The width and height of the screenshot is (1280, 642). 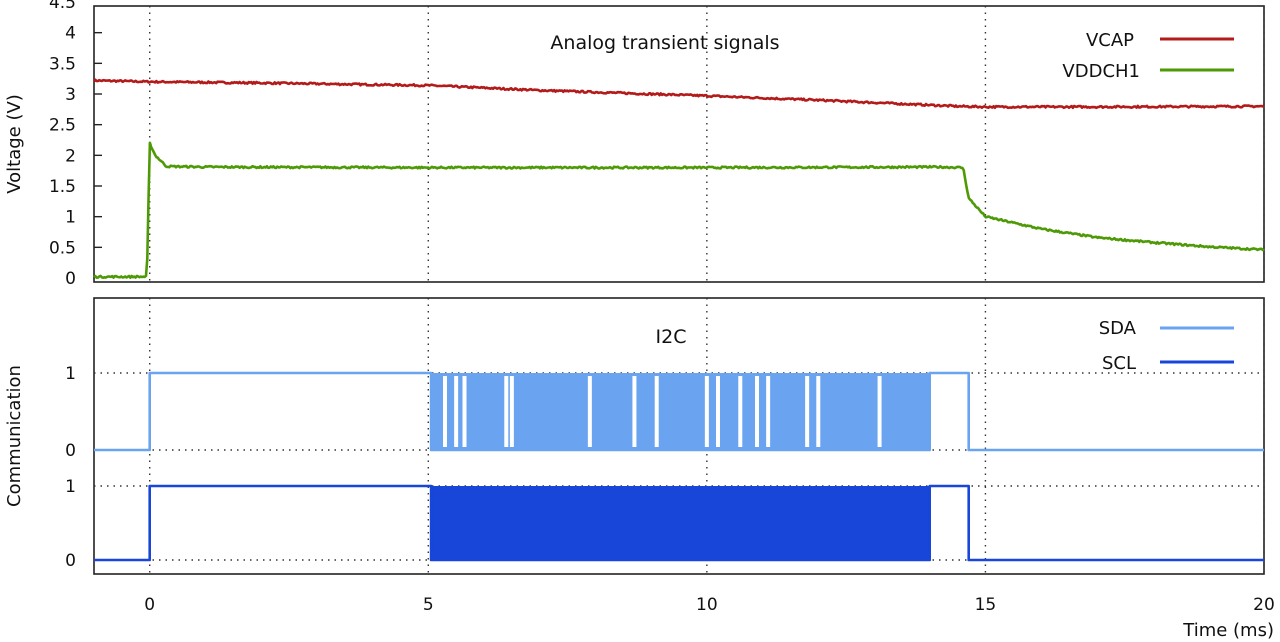 What do you see at coordinates (671, 337) in the screenshot?
I see `i2c-title: I2C` at bounding box center [671, 337].